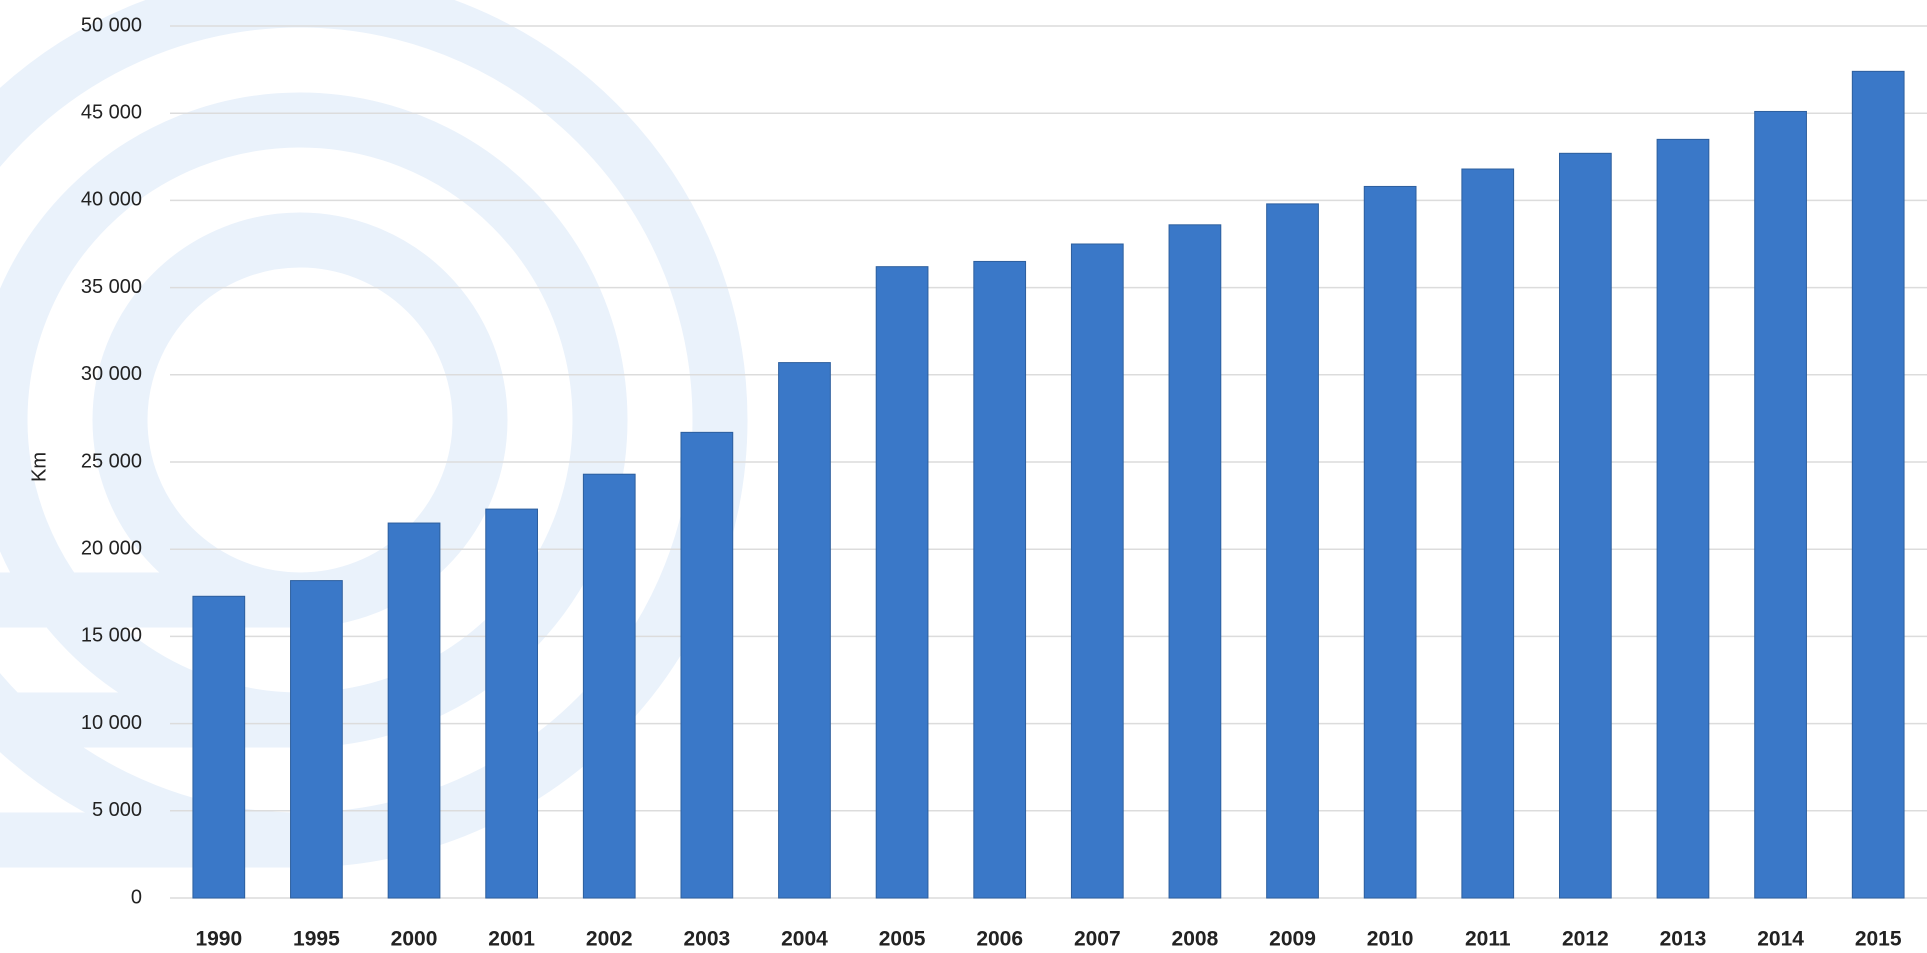 The height and width of the screenshot is (953, 1927). What do you see at coordinates (316, 939) in the screenshot?
I see `x-tick-label: 1995` at bounding box center [316, 939].